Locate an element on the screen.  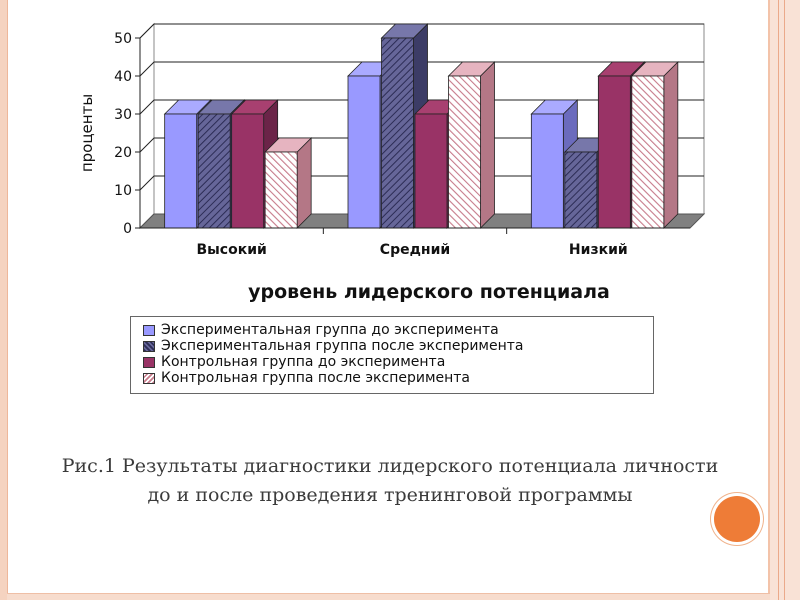
slide-frame-left is located at coordinates (4, 300).